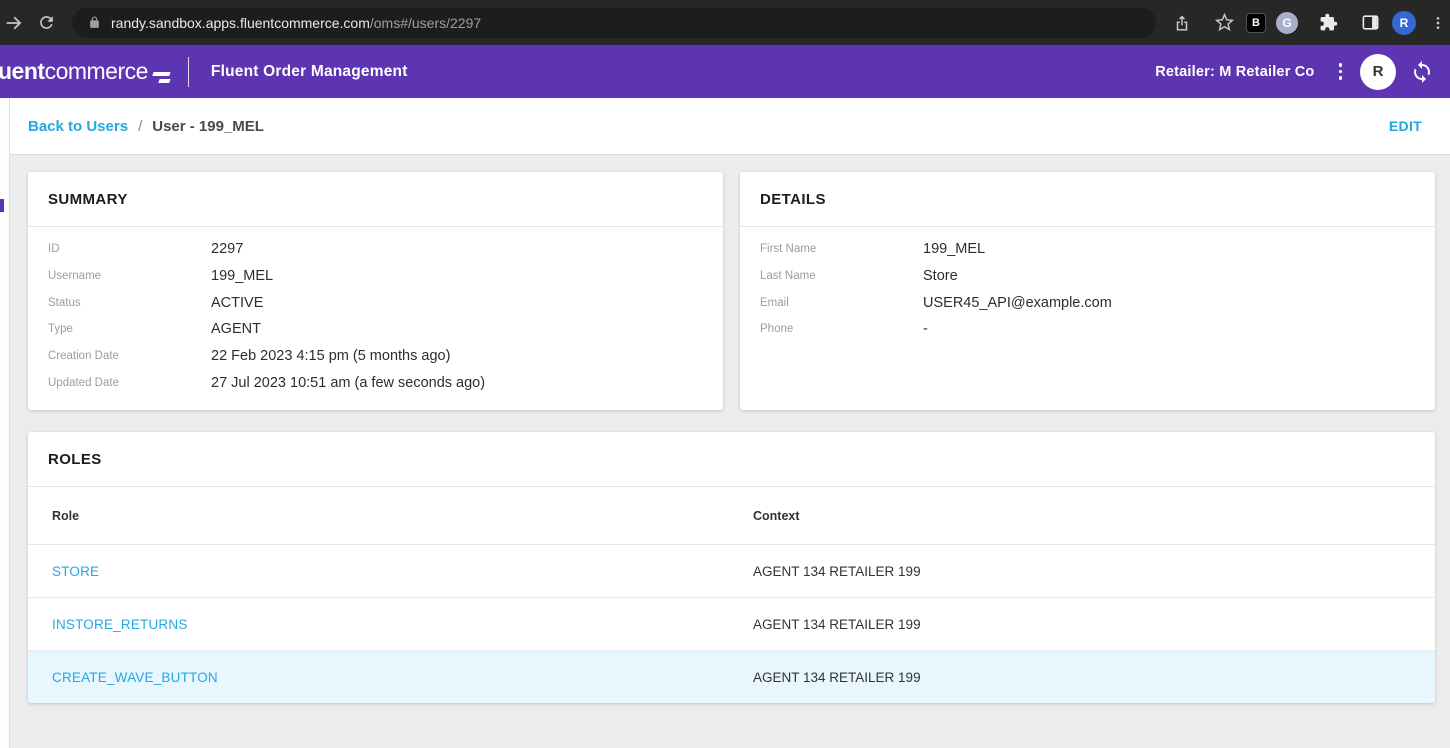 This screenshot has width=1450, height=748. Describe the element at coordinates (5, 423) in the screenshot. I see `left-rail` at that location.